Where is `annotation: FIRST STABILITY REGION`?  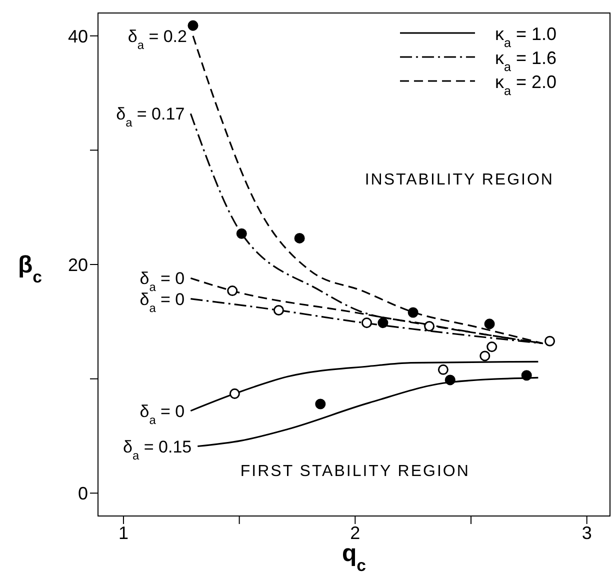
annotation: FIRST STABILITY REGION is located at coordinates (355, 471).